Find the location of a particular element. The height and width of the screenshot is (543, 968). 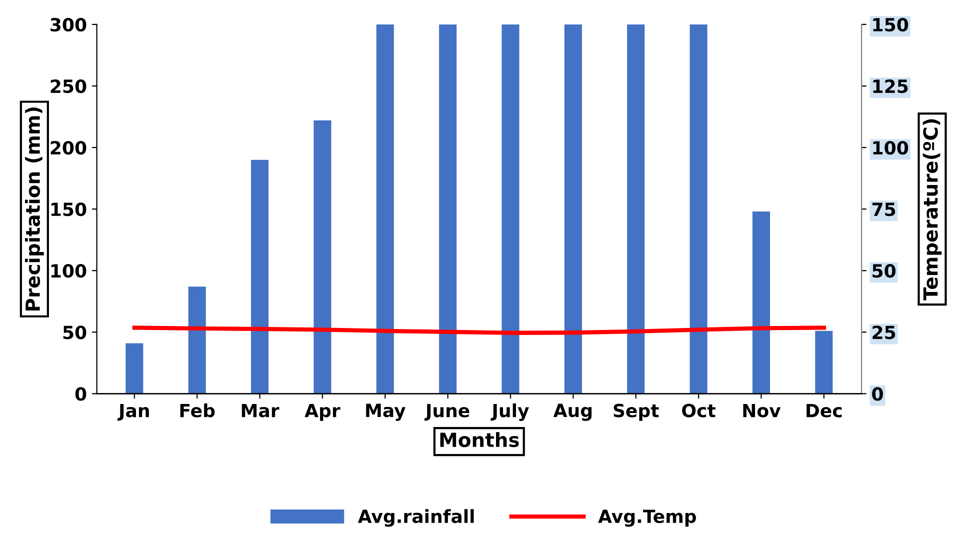

x-tick-label: June is located at coordinates (447, 412).